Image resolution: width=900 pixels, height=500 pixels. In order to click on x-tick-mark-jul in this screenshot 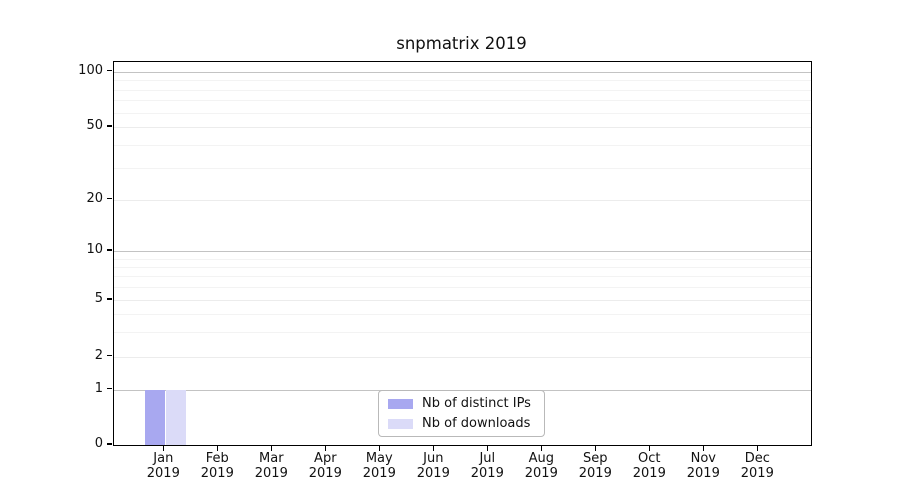, I will do `click(487, 448)`.